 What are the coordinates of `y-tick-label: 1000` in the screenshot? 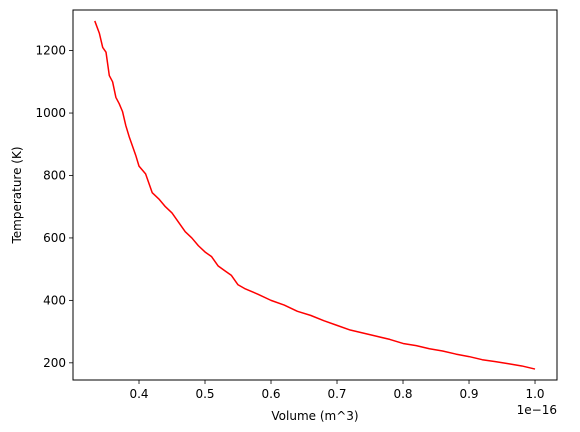 It's located at (50, 113).